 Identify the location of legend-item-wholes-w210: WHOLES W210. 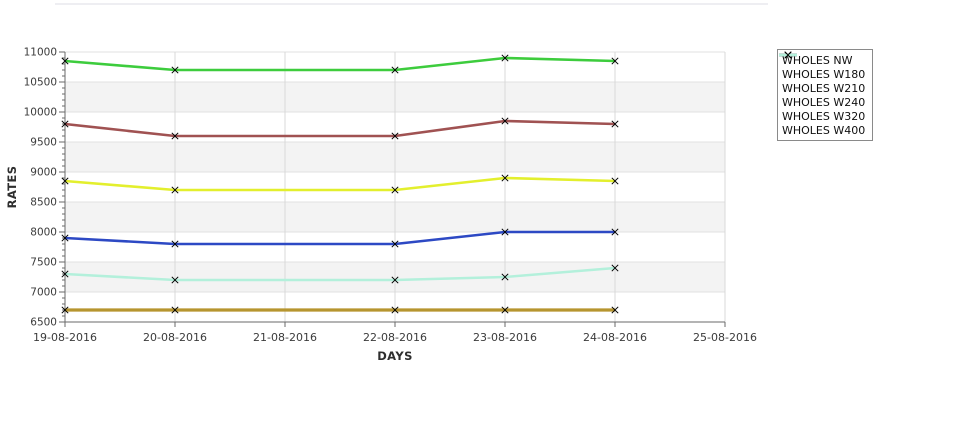
(822, 73).